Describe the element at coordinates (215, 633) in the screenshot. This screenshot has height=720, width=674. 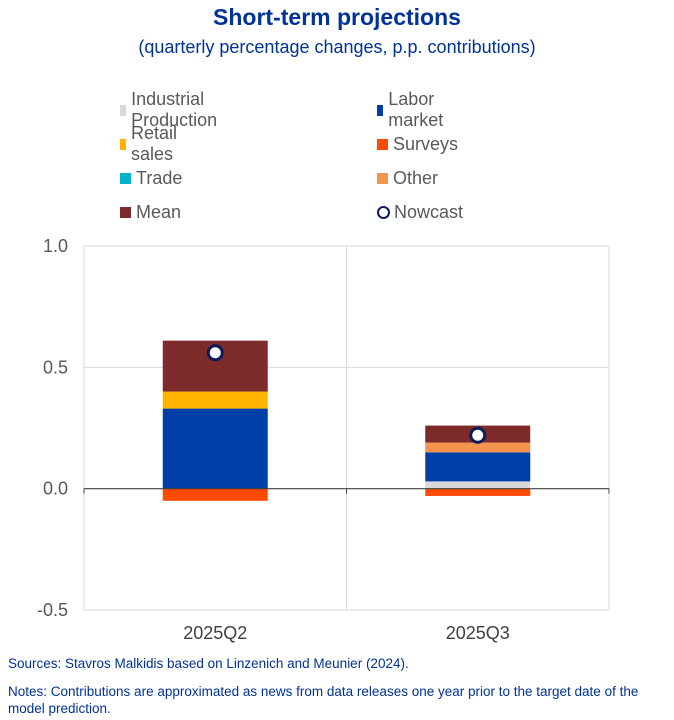
I see `x-tick-label-0: 2025Q2` at that location.